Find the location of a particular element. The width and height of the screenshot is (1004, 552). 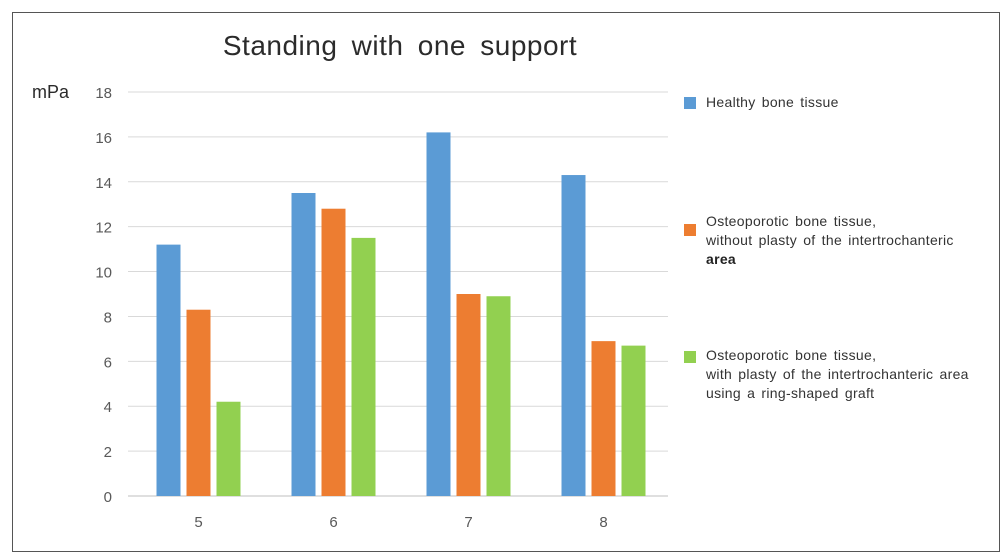

y-tick-label: 0 is located at coordinates (108, 497).